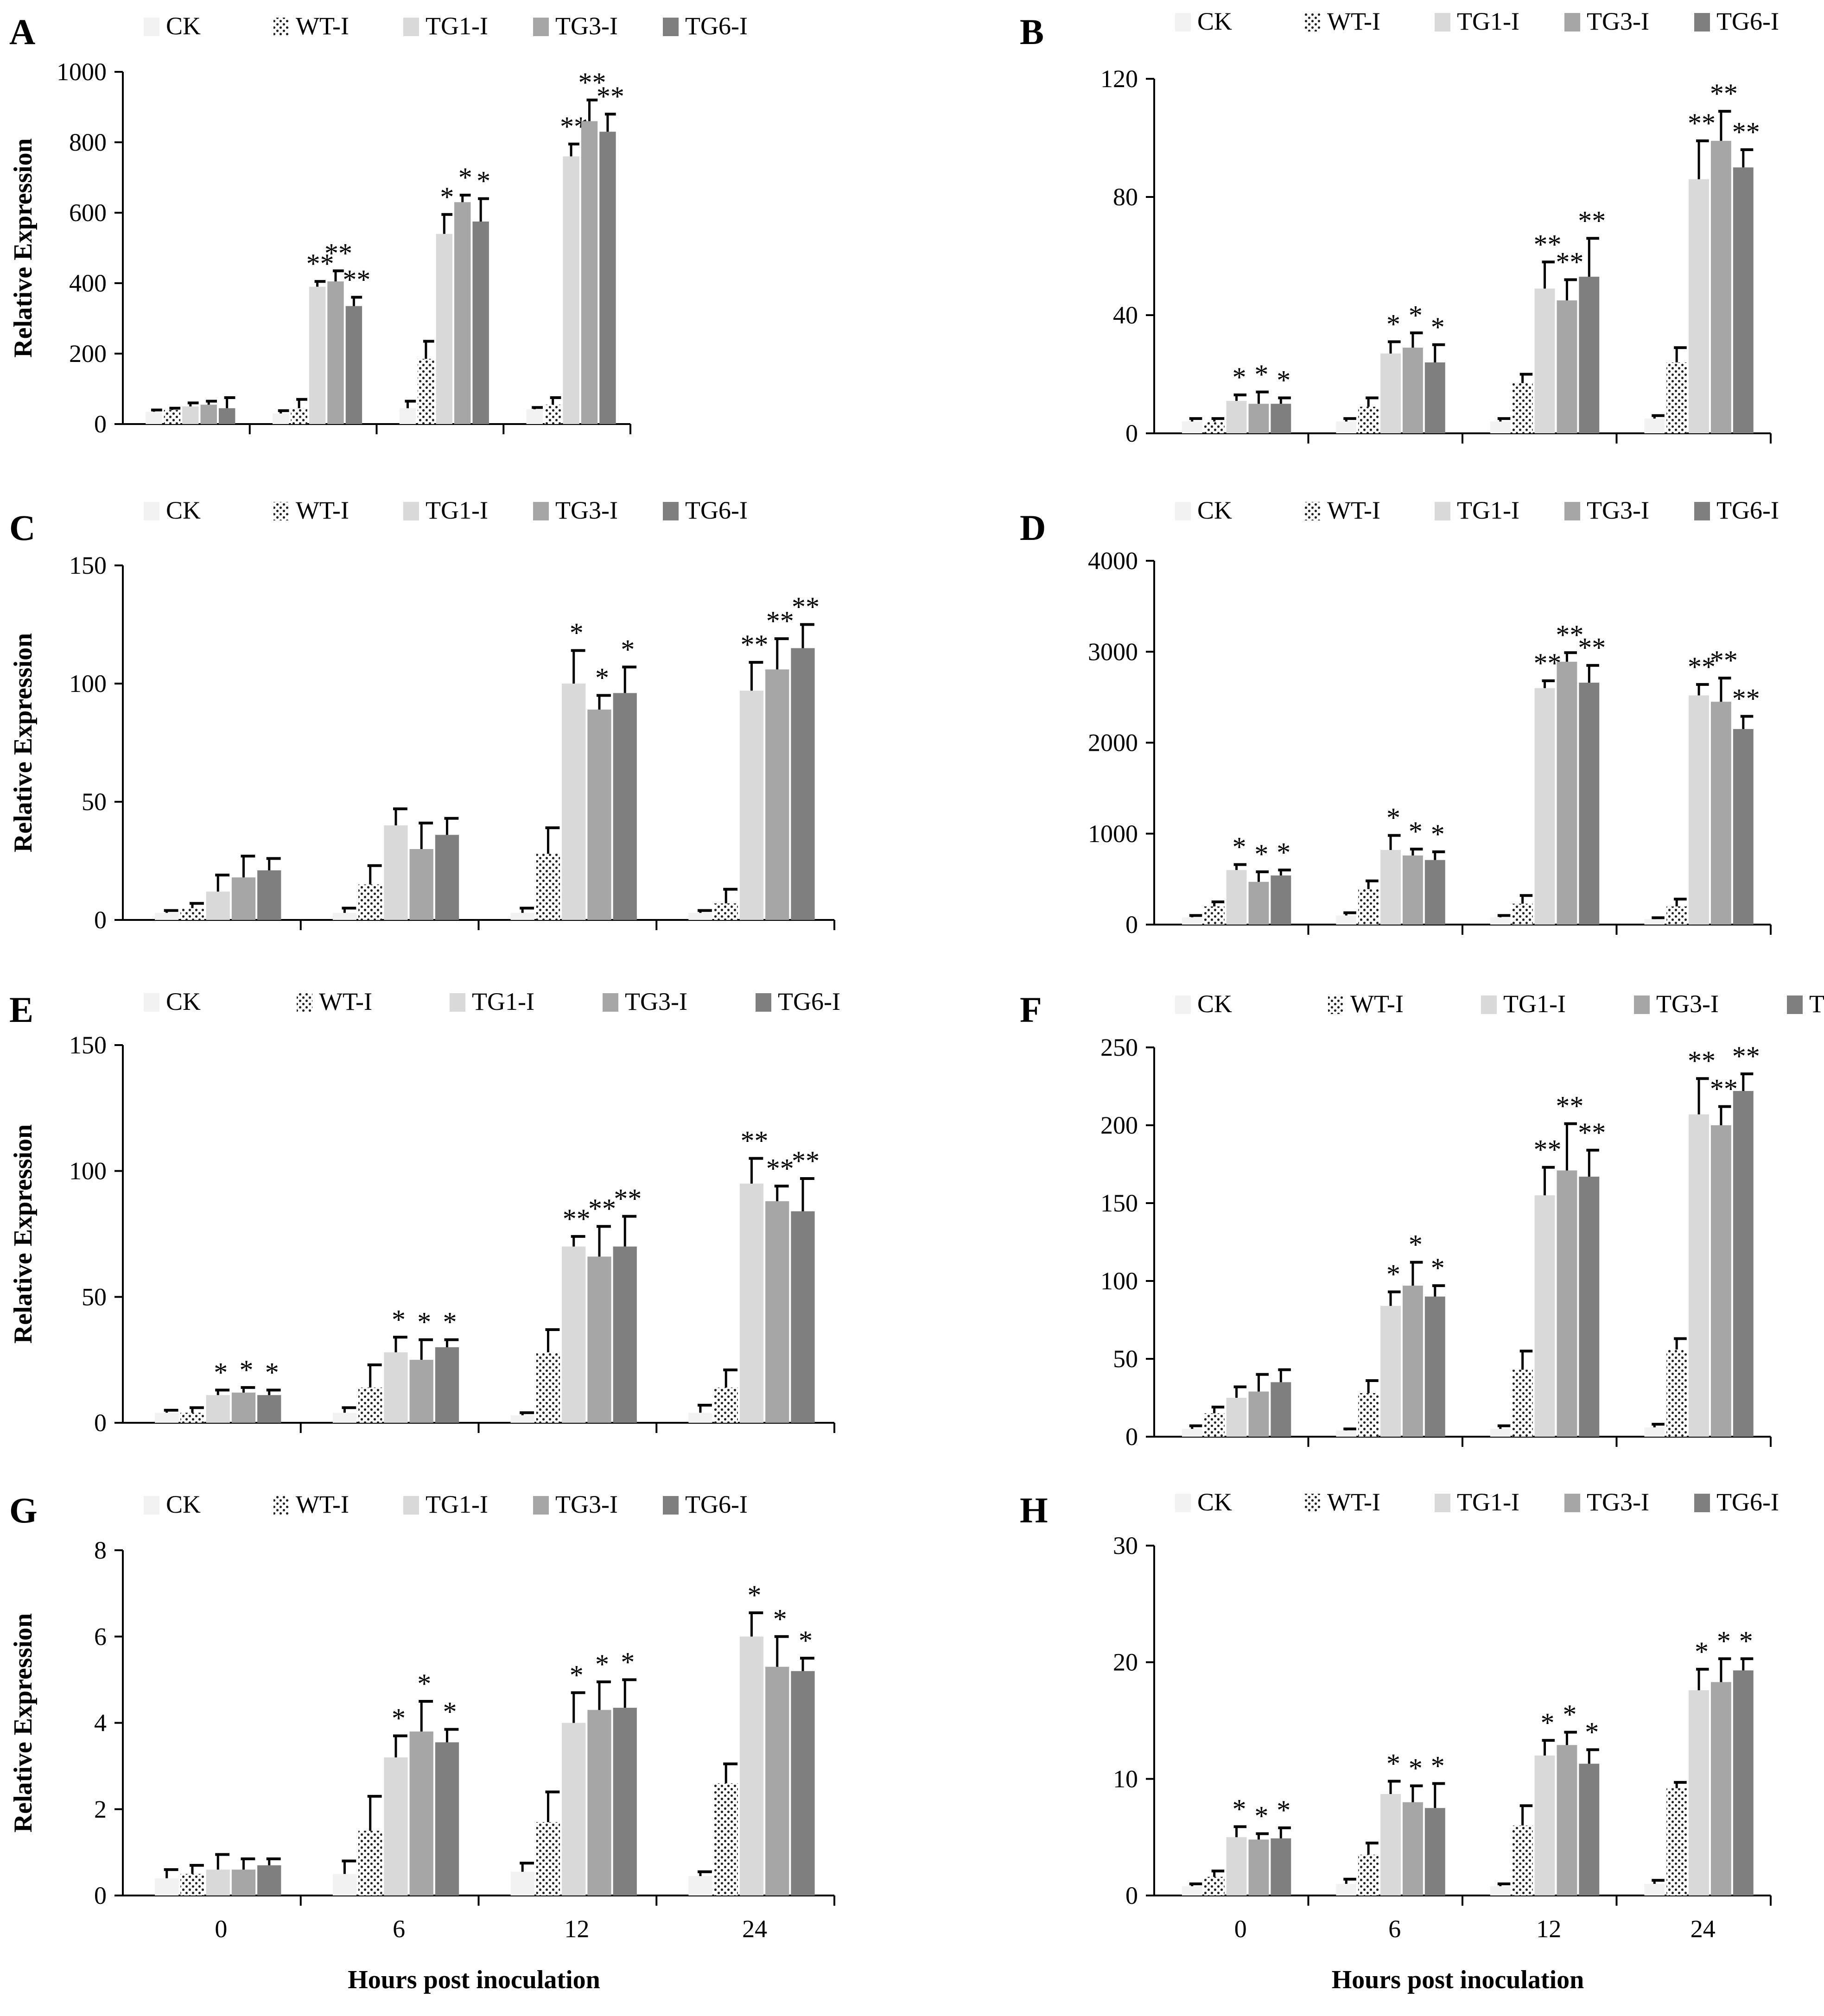  I want to click on x-tick-label: 24, so click(1703, 1929).